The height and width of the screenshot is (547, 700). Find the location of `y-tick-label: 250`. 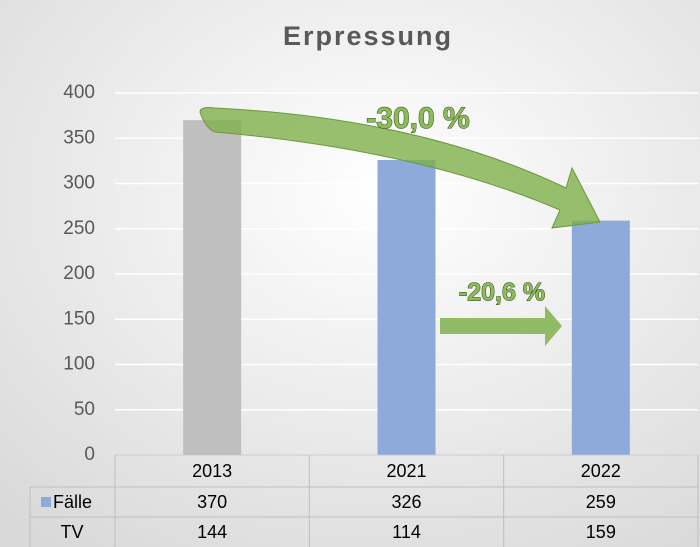

y-tick-label: 250 is located at coordinates (79, 228).